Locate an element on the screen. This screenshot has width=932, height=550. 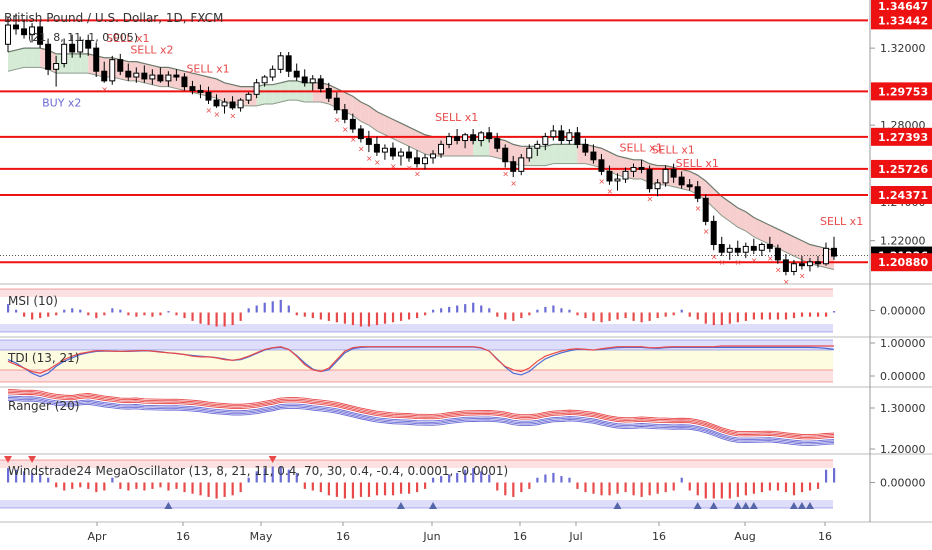
sell-marker-91: × is located at coordinates (738, 262).